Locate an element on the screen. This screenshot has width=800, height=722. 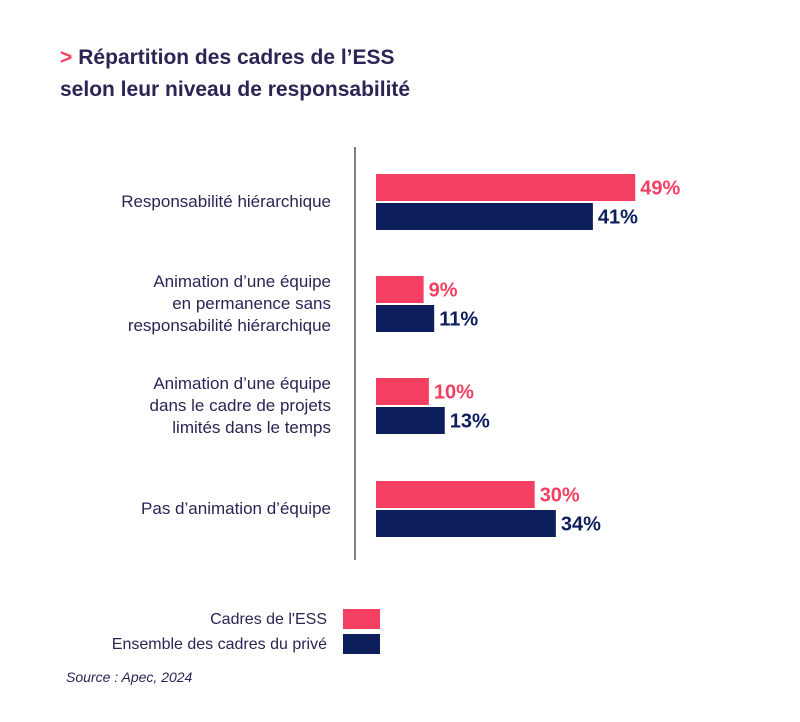
category-label: responsabilité hiérarchique is located at coordinates (229, 325).